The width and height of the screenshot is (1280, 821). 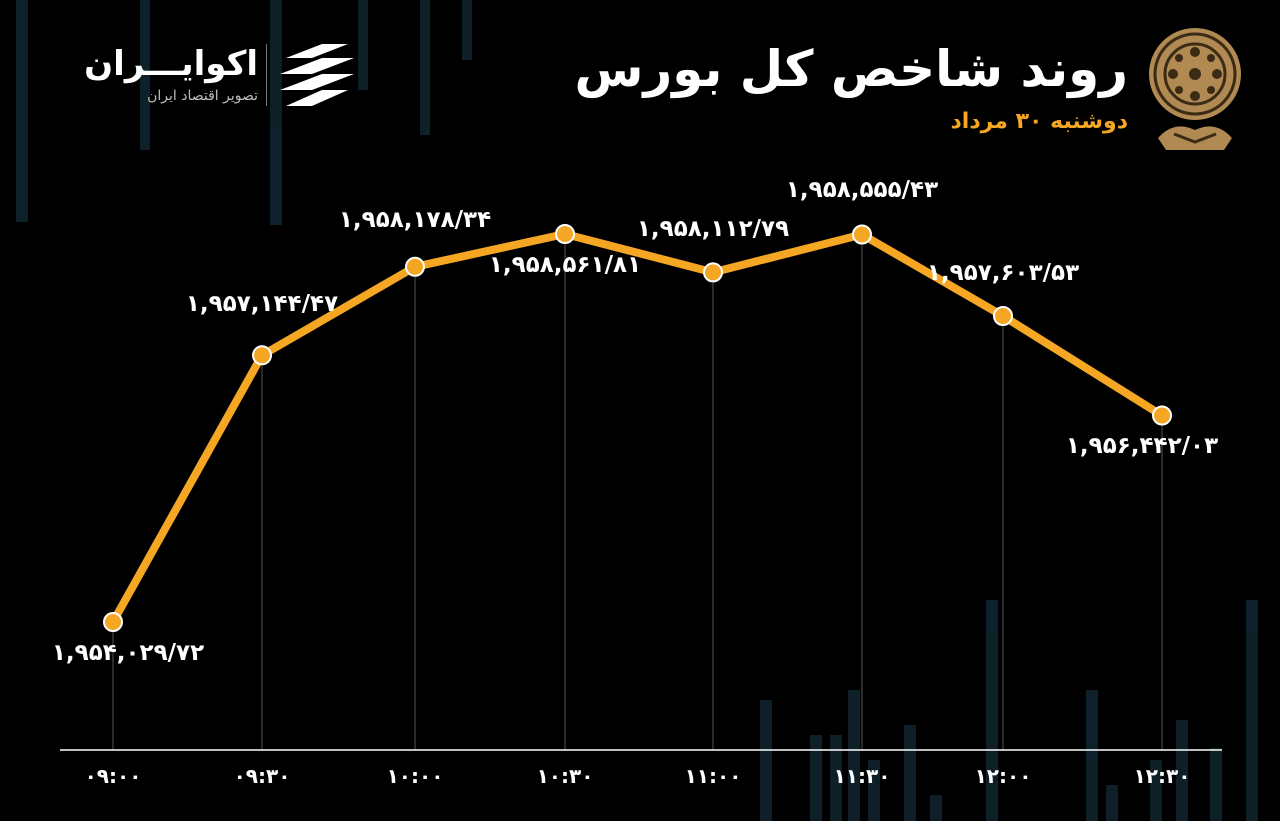 I want to click on brand-logo: اکوایـــران تصویر اقتصاد ایران, so click(x=201, y=78).